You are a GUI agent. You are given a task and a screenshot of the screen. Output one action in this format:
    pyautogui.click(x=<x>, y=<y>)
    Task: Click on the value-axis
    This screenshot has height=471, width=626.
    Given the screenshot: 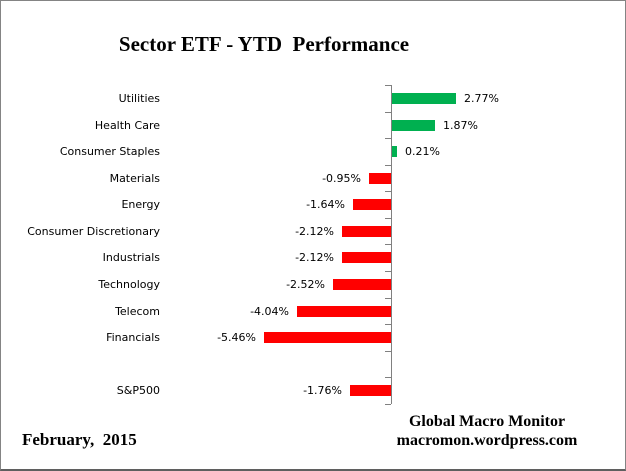 What is the action you would take?
    pyautogui.click(x=391, y=244)
    